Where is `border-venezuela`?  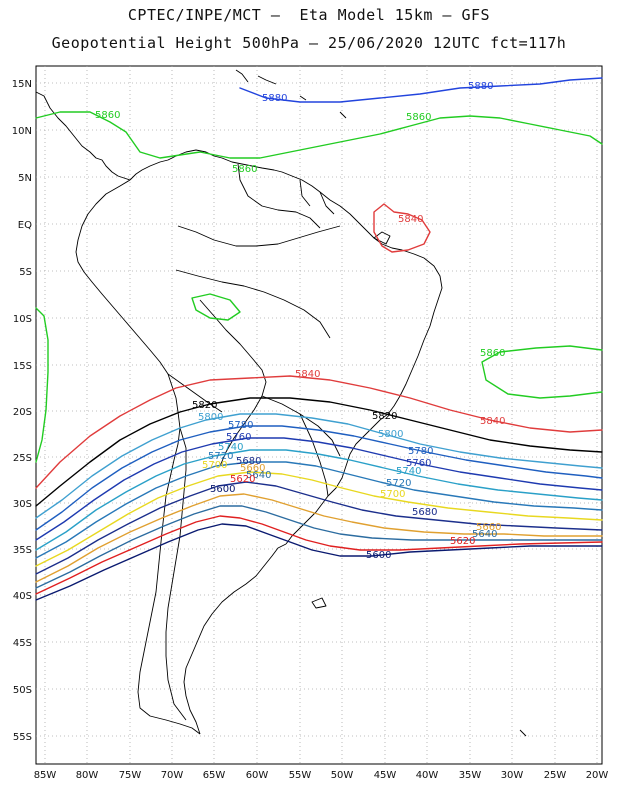 border-venezuela is located at coordinates (279, 196).